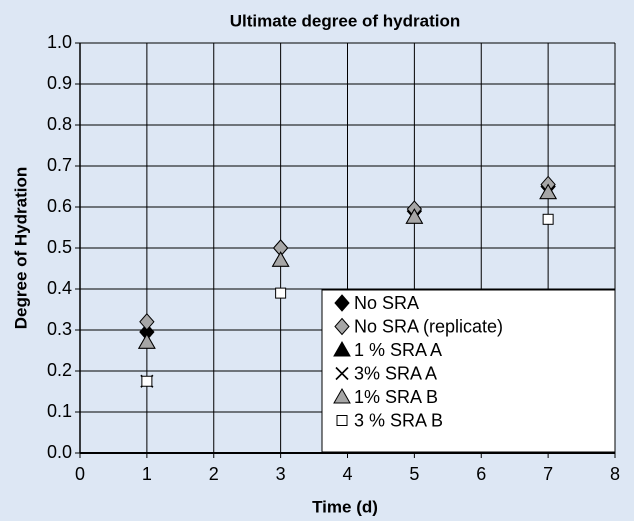 The width and height of the screenshot is (634, 521). I want to click on x-tick-label: 7, so click(548, 474).